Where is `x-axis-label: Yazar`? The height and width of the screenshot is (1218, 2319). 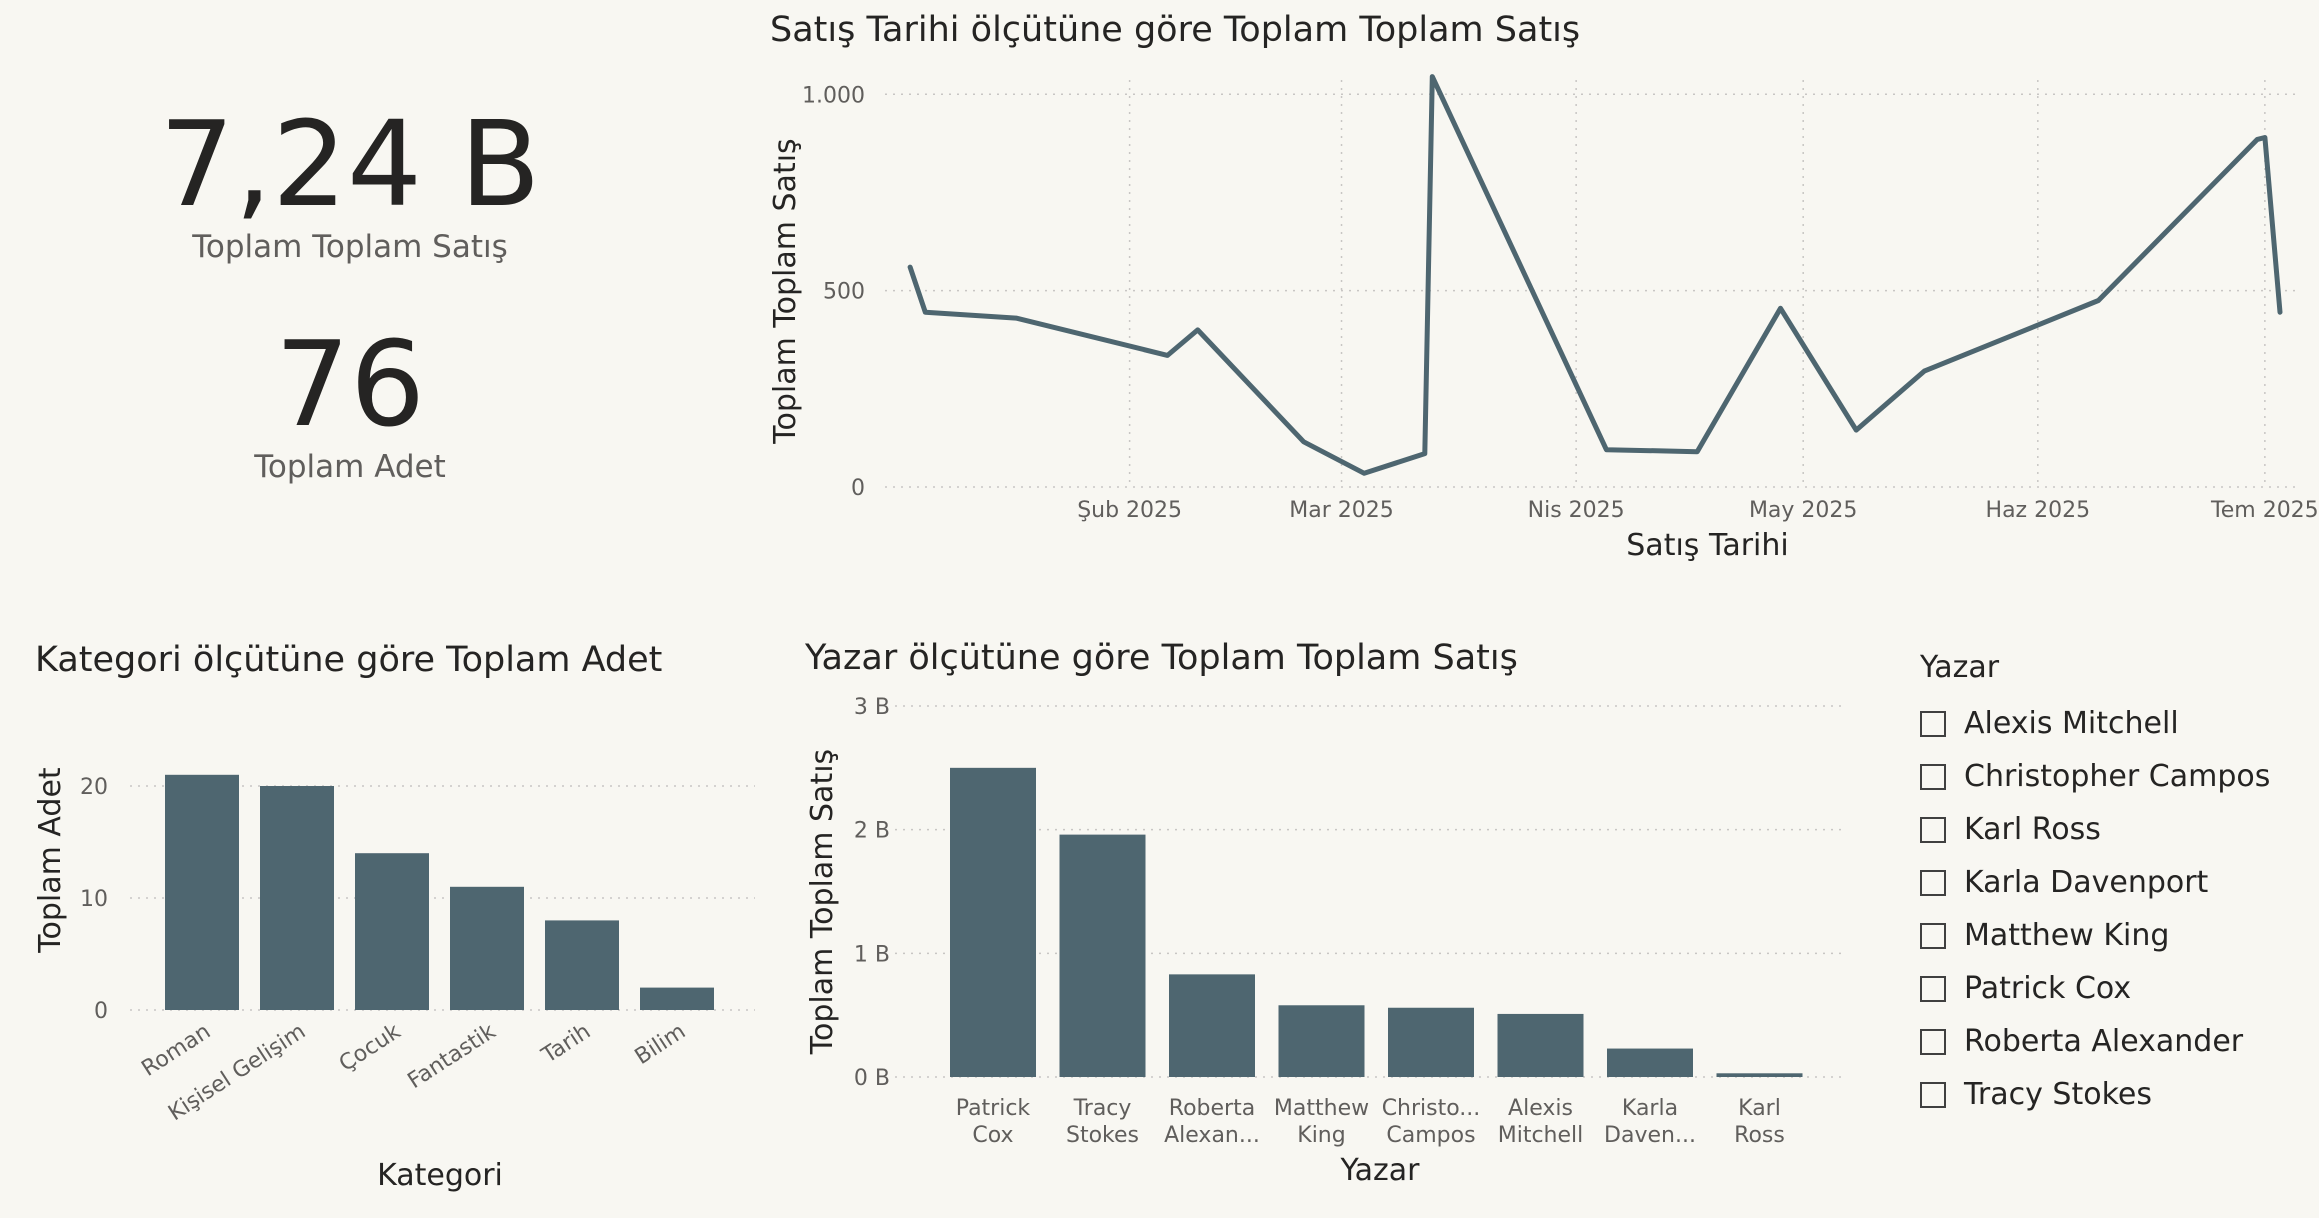
x-axis-label: Yazar is located at coordinates (1379, 1170).